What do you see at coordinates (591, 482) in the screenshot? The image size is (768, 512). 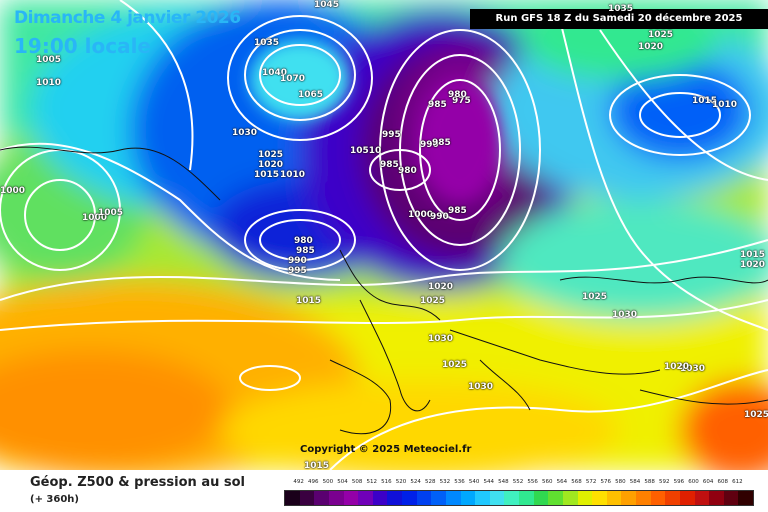 I see `color-scale-tick: 572` at bounding box center [591, 482].